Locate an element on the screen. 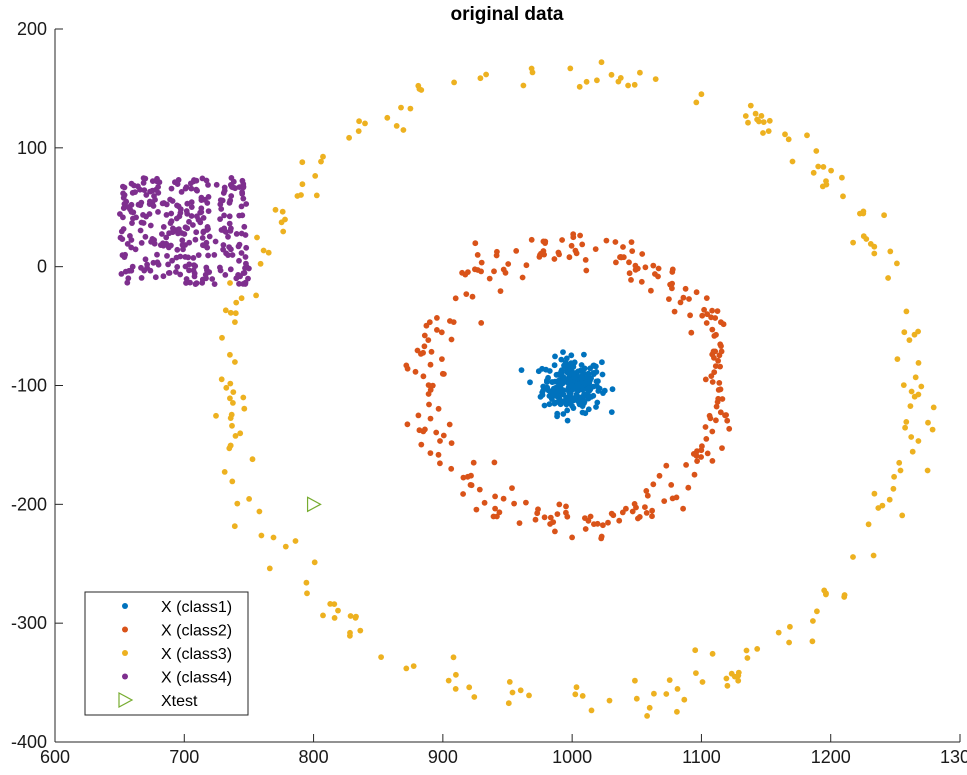 This screenshot has width=967, height=775. x-tick-label: 800 is located at coordinates (314, 757).